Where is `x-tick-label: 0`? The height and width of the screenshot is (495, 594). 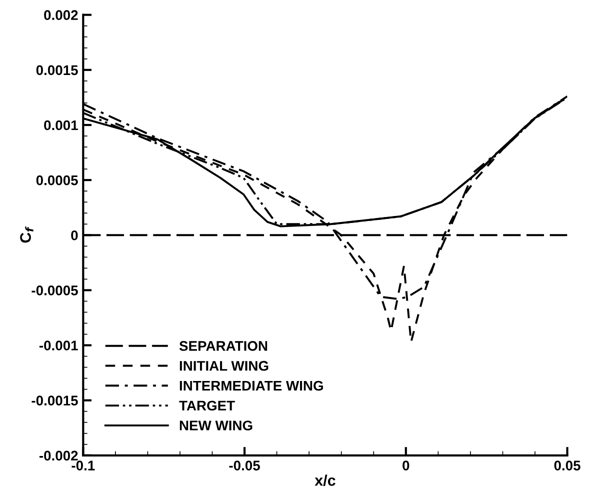 x-tick-label: 0 is located at coordinates (406, 465).